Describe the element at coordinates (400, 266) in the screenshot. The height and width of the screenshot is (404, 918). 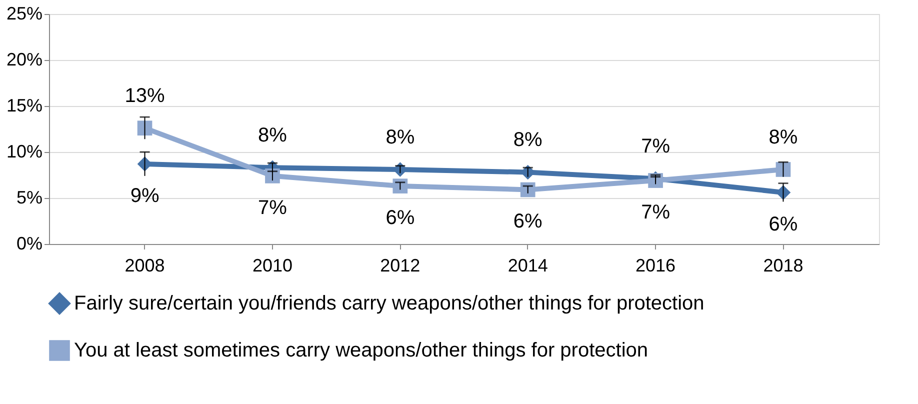
I see `x-tick-label: 2012` at that location.